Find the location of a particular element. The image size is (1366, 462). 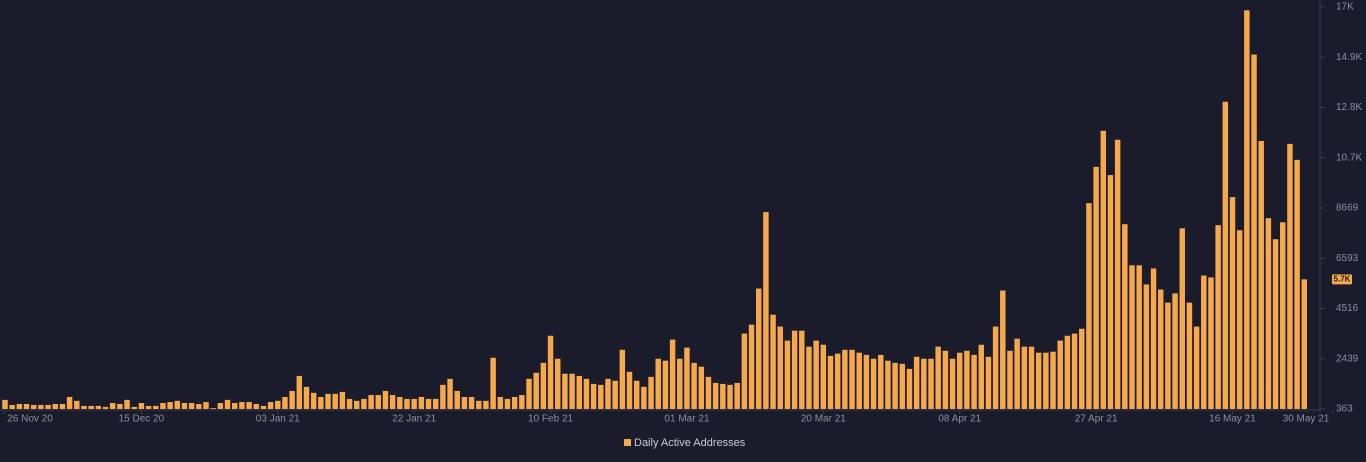

x-tick-label: 01 Mar 21 is located at coordinates (686, 419).